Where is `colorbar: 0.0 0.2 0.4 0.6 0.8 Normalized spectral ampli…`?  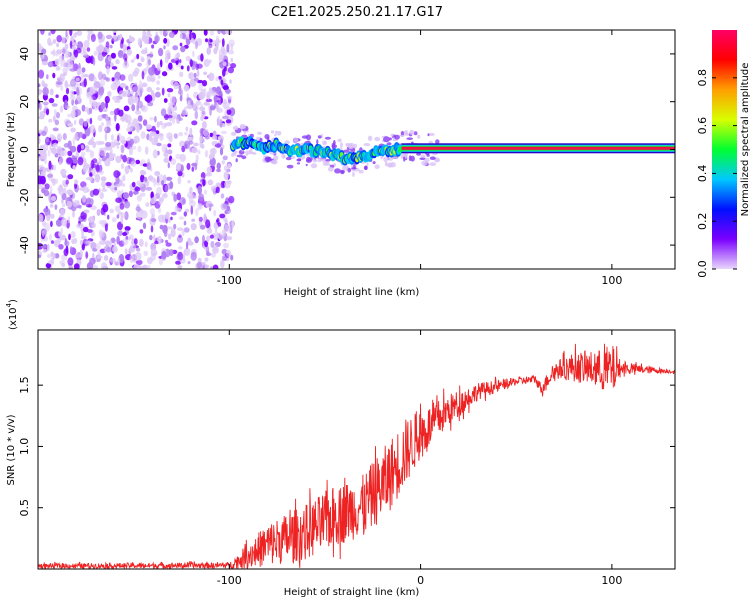
colorbar: 0.0 0.2 0.4 0.6 0.8 Normalized spectral ampli… is located at coordinates (723, 154).